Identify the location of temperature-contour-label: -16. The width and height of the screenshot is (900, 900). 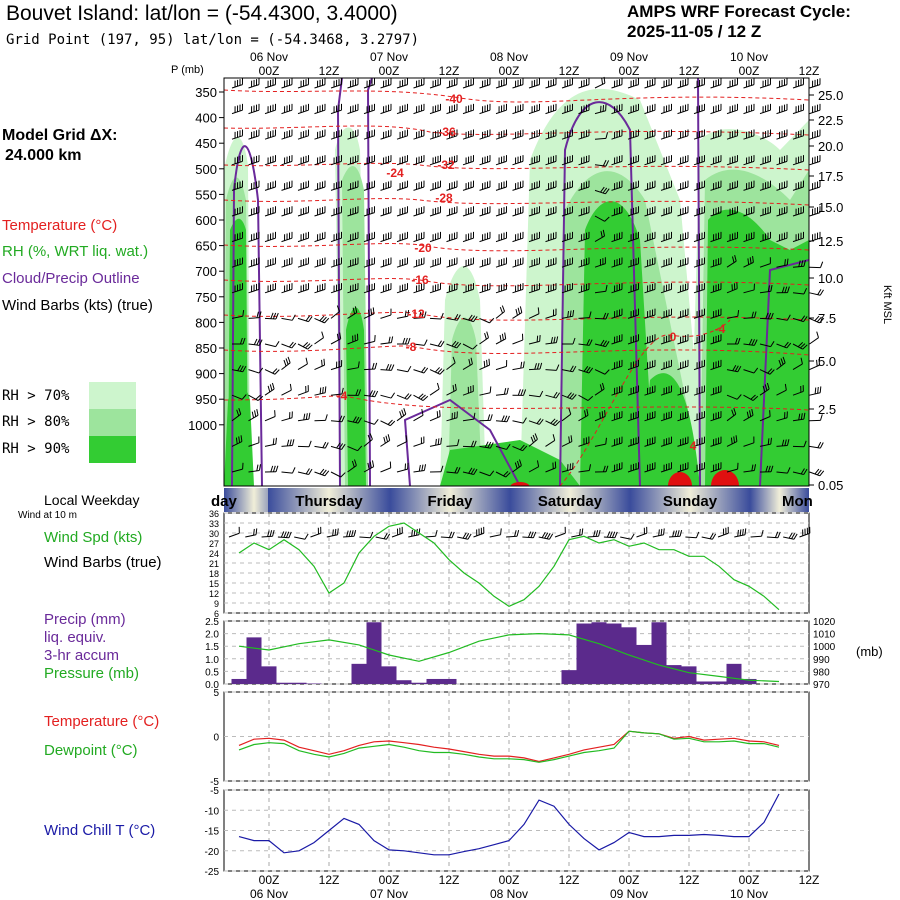
(420, 280).